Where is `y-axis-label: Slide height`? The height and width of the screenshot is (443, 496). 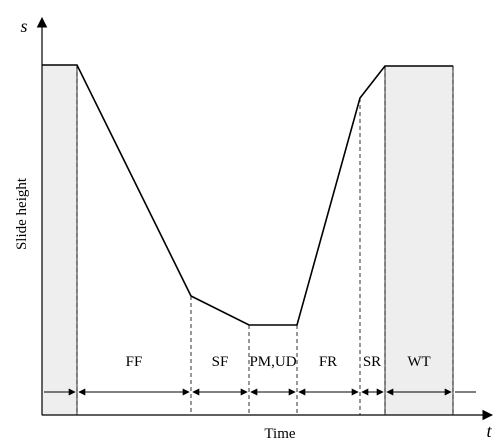
y-axis-label: Slide height is located at coordinates (22, 213).